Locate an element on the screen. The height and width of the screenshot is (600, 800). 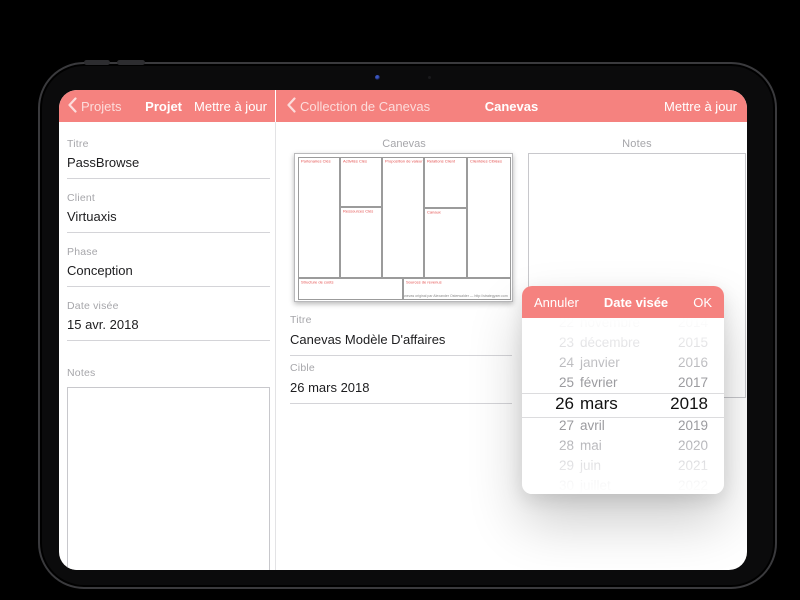
date-picker-title: Date visée is located at coordinates (636, 302).